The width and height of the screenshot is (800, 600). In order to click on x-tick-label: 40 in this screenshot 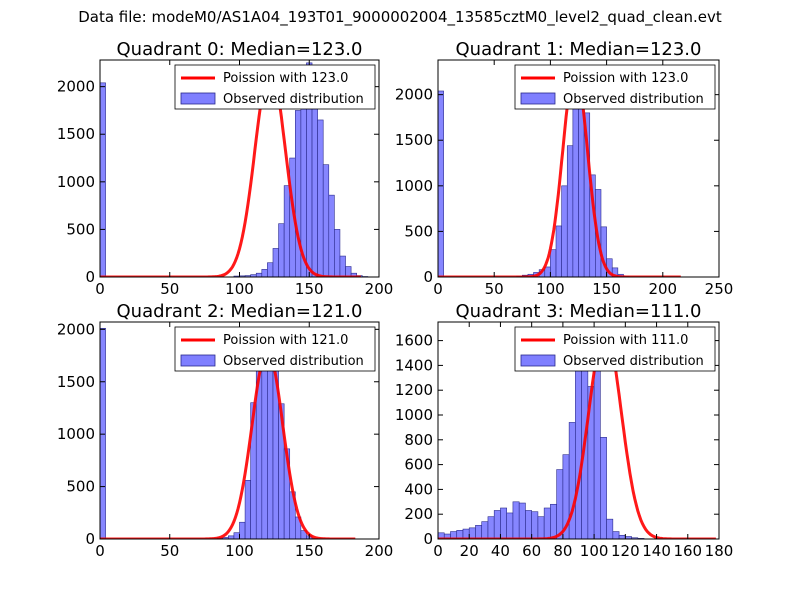, I will do `click(500, 551)`.